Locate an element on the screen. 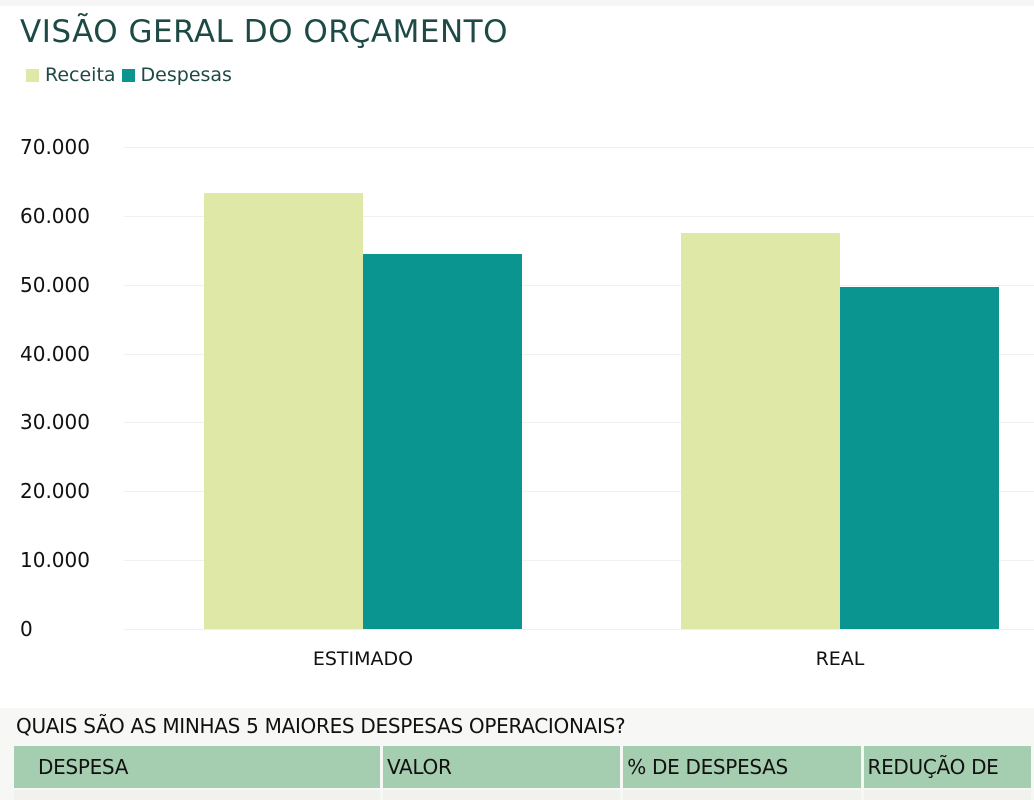 This screenshot has width=1034, height=800. legend-swatch-receita is located at coordinates (32, 75).